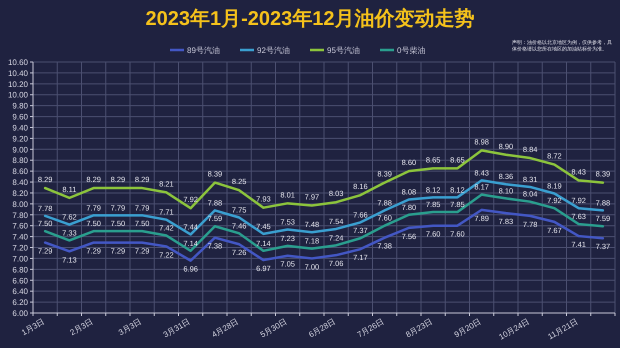  I want to click on y-tick-label: 10.00, so click(18, 95).